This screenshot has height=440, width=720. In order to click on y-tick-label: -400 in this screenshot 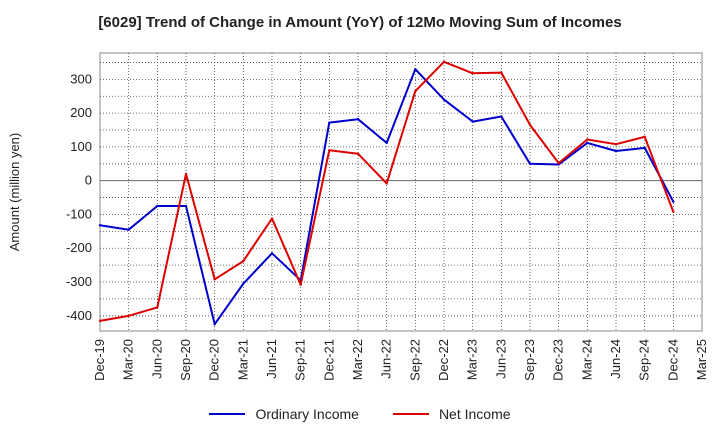, I will do `click(79, 315)`.